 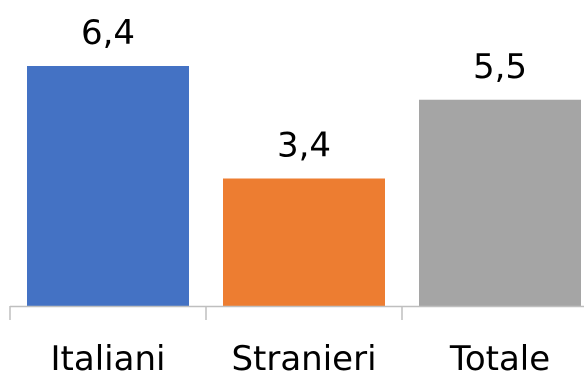 I want to click on tick-label-stranieri: Stranieri, so click(x=303, y=359).